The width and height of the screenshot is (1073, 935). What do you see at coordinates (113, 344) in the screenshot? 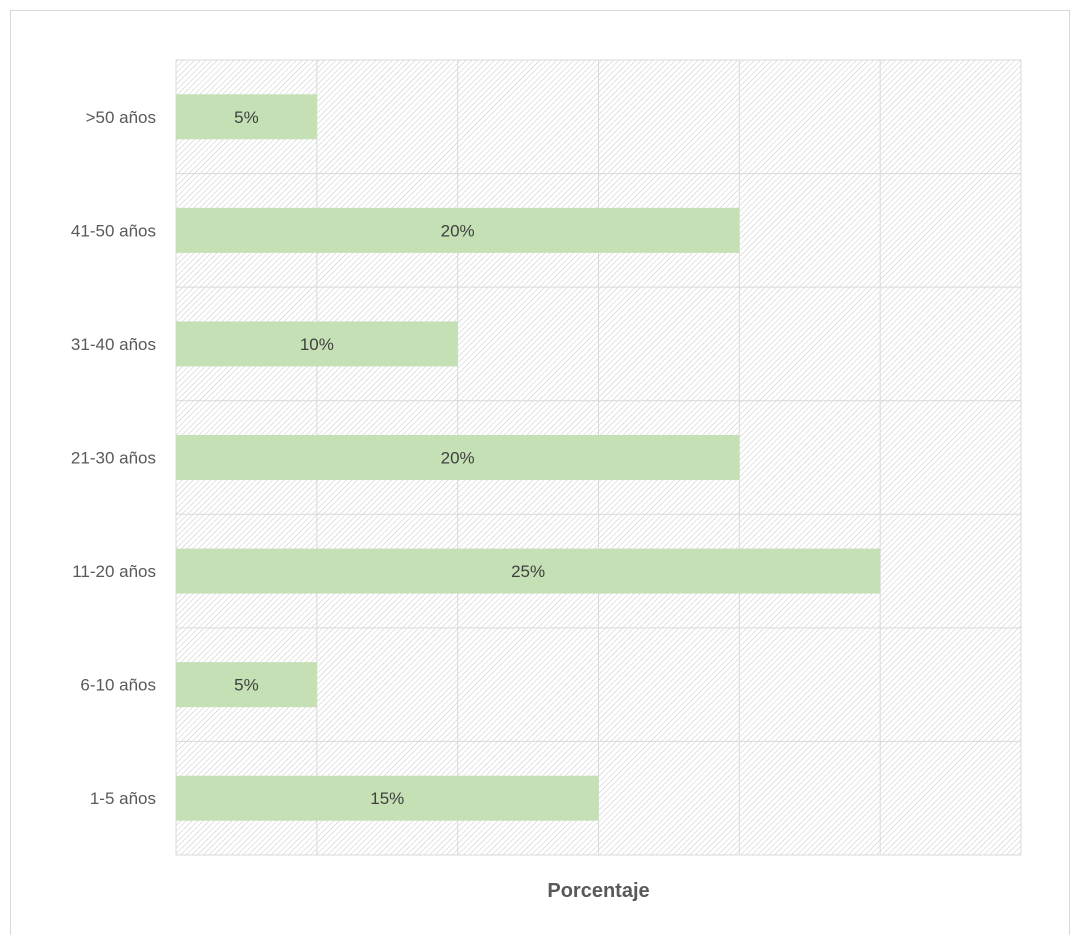
I see `category-label: 31-40 años` at bounding box center [113, 344].